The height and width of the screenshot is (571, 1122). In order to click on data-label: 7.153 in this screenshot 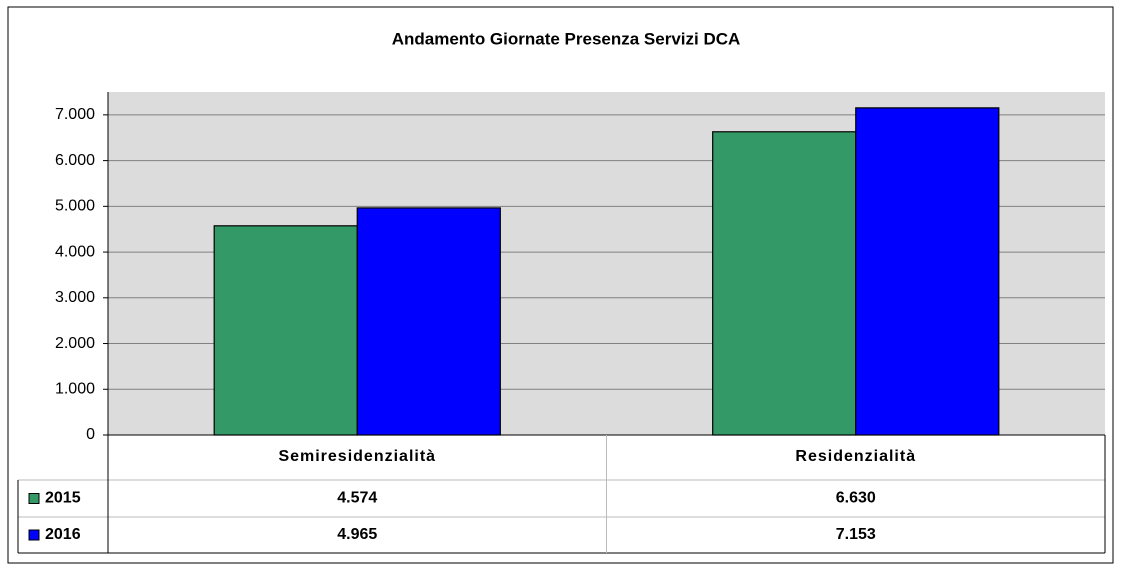, I will do `click(856, 534)`.